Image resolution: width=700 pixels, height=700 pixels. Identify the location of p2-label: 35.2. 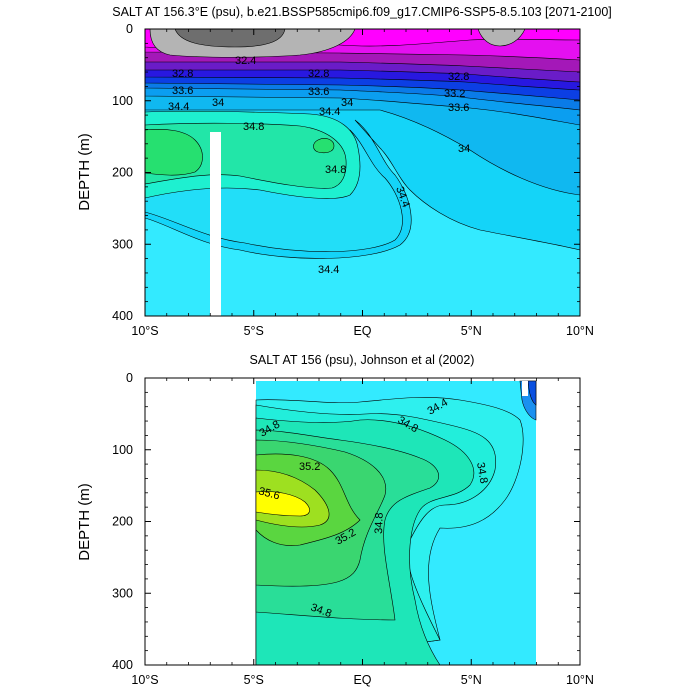
(309, 467).